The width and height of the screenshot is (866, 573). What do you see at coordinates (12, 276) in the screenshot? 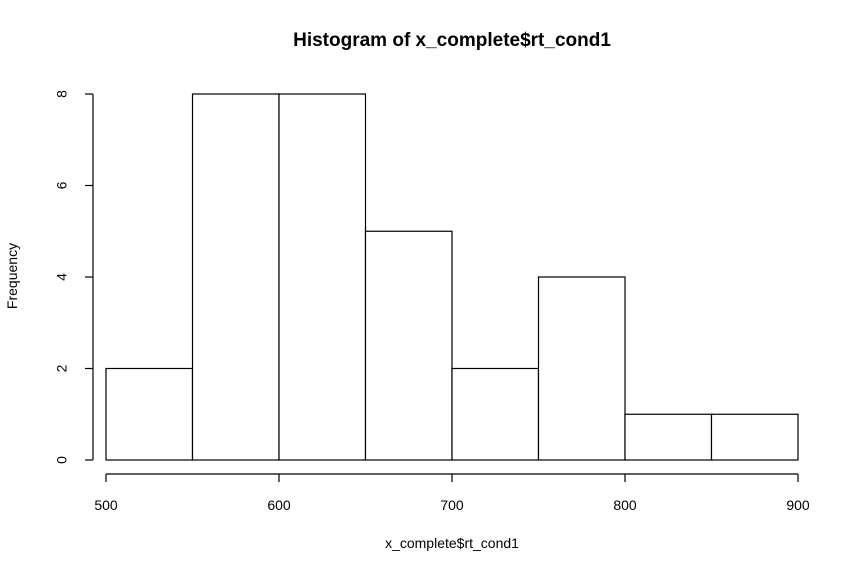
I see `y-axis-label: Frequency` at bounding box center [12, 276].